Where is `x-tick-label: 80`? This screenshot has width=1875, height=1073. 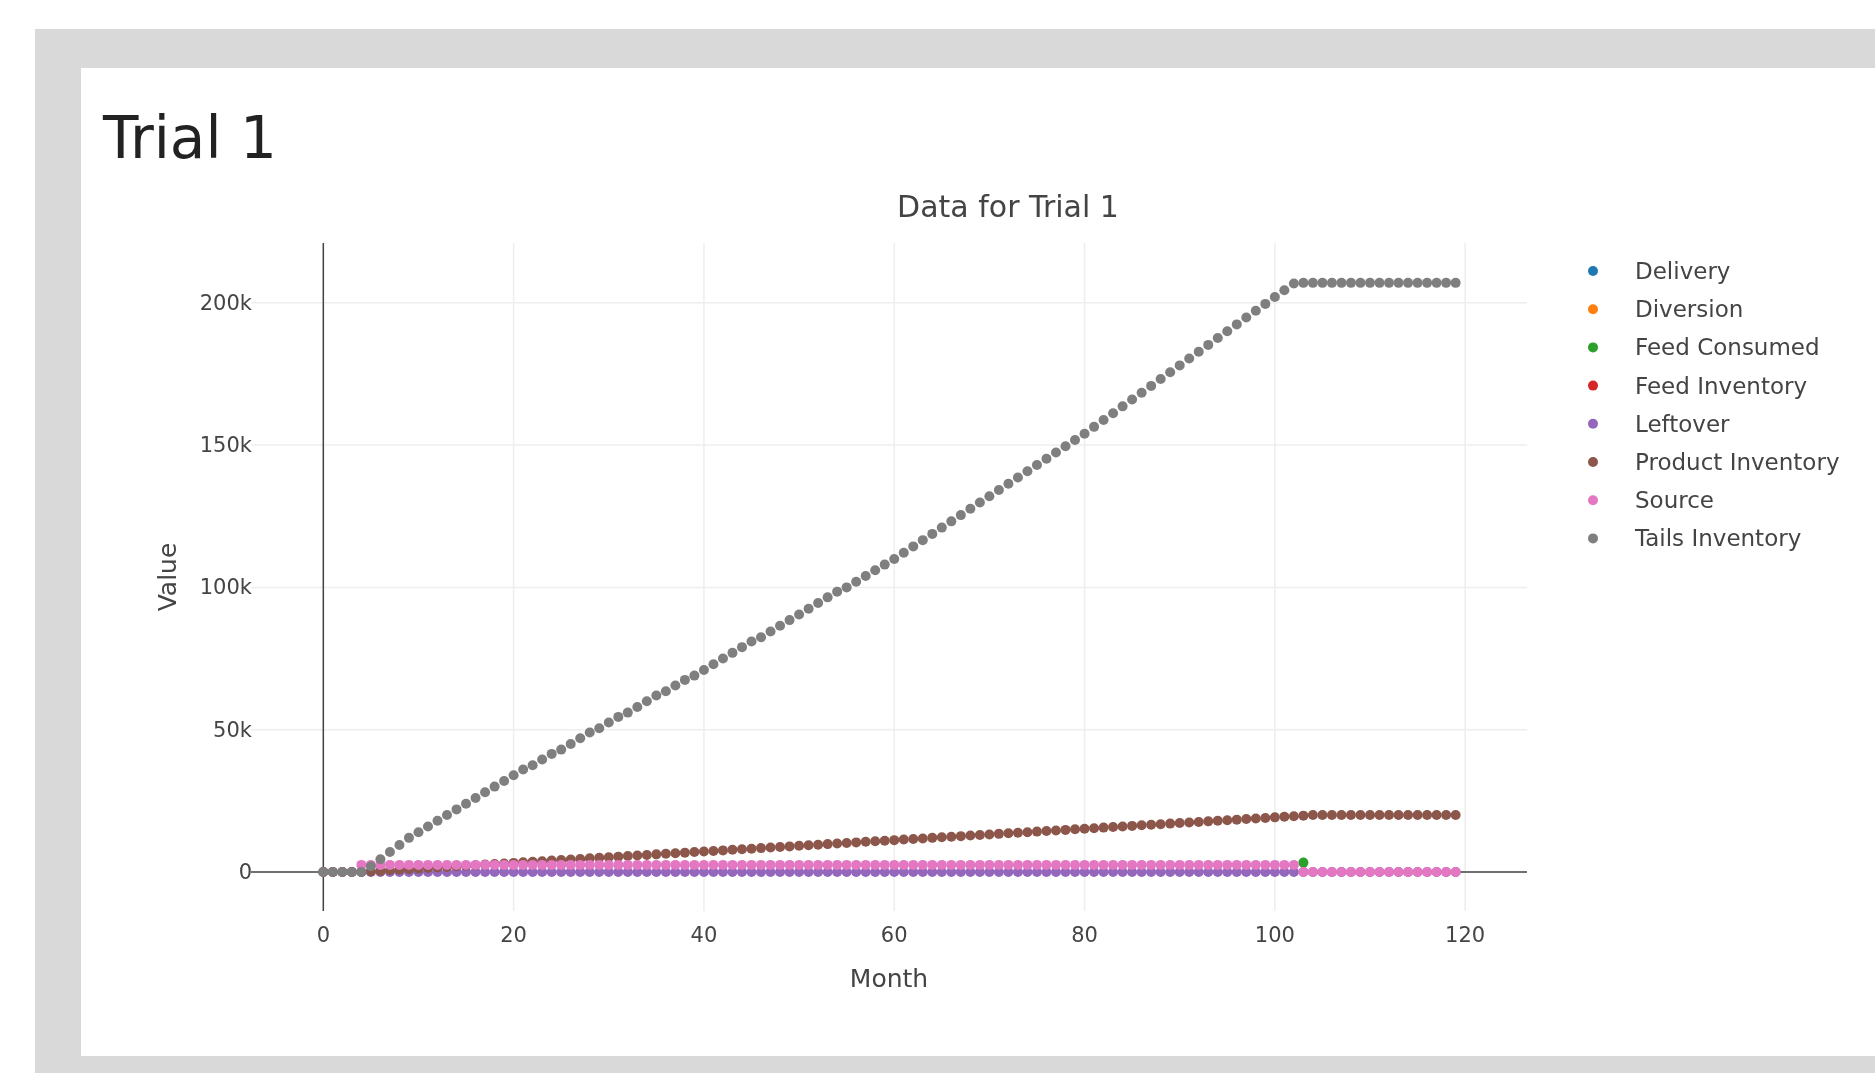 x-tick-label: 80 is located at coordinates (1084, 935).